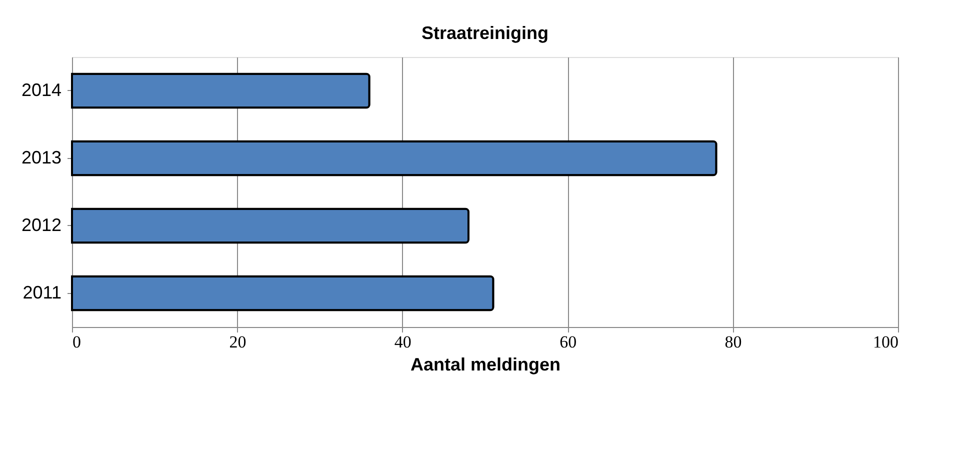  Describe the element at coordinates (41, 157) in the screenshot. I see `y-tick-label: 2013` at that location.